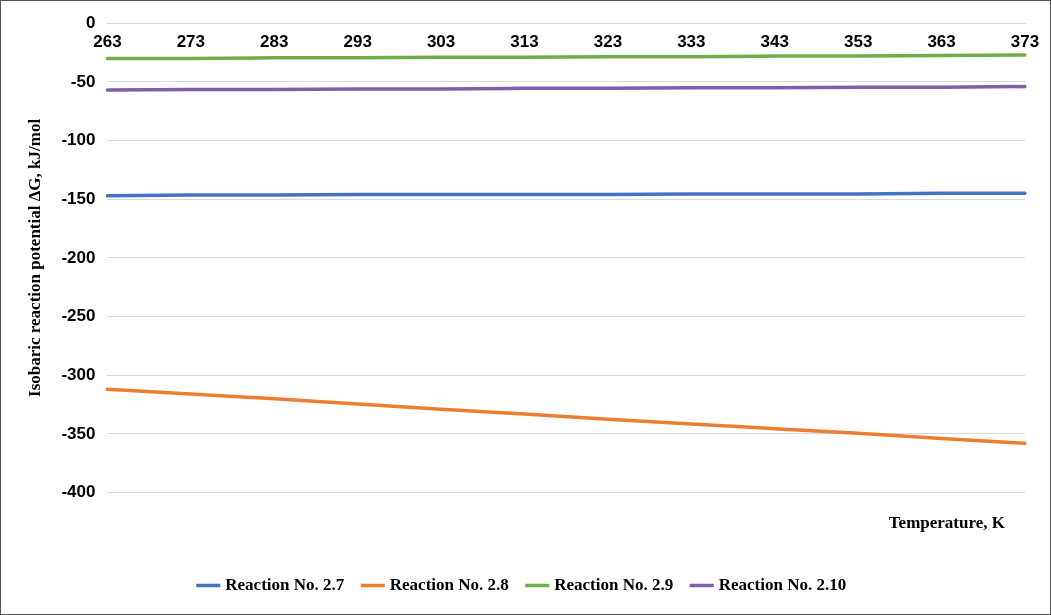  Describe the element at coordinates (83, 81) in the screenshot. I see `y-tick-label: -50` at that location.